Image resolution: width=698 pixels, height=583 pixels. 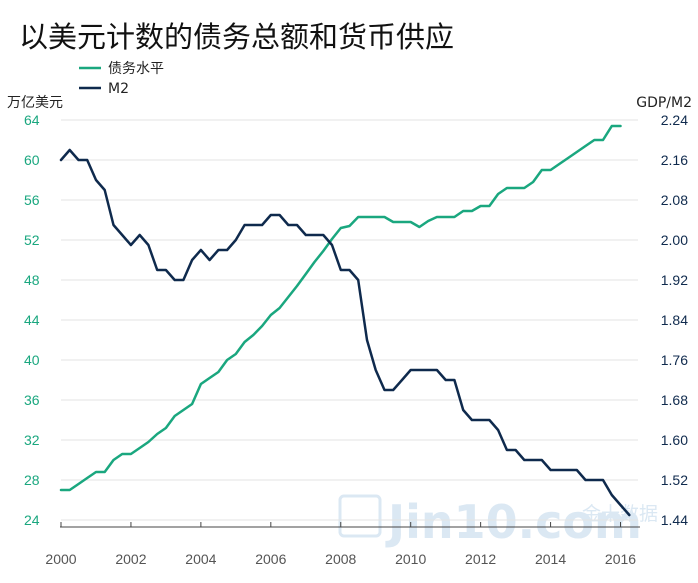 What do you see at coordinates (270, 559) in the screenshot?
I see `x-tick-label: 2006` at bounding box center [270, 559].